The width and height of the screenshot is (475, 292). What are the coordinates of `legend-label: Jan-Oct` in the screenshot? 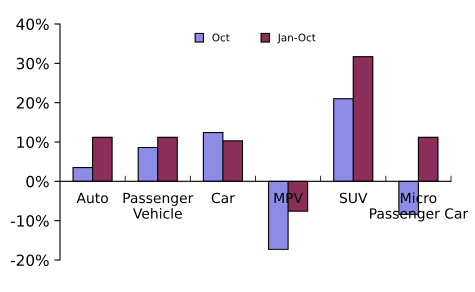 It's located at (296, 39).